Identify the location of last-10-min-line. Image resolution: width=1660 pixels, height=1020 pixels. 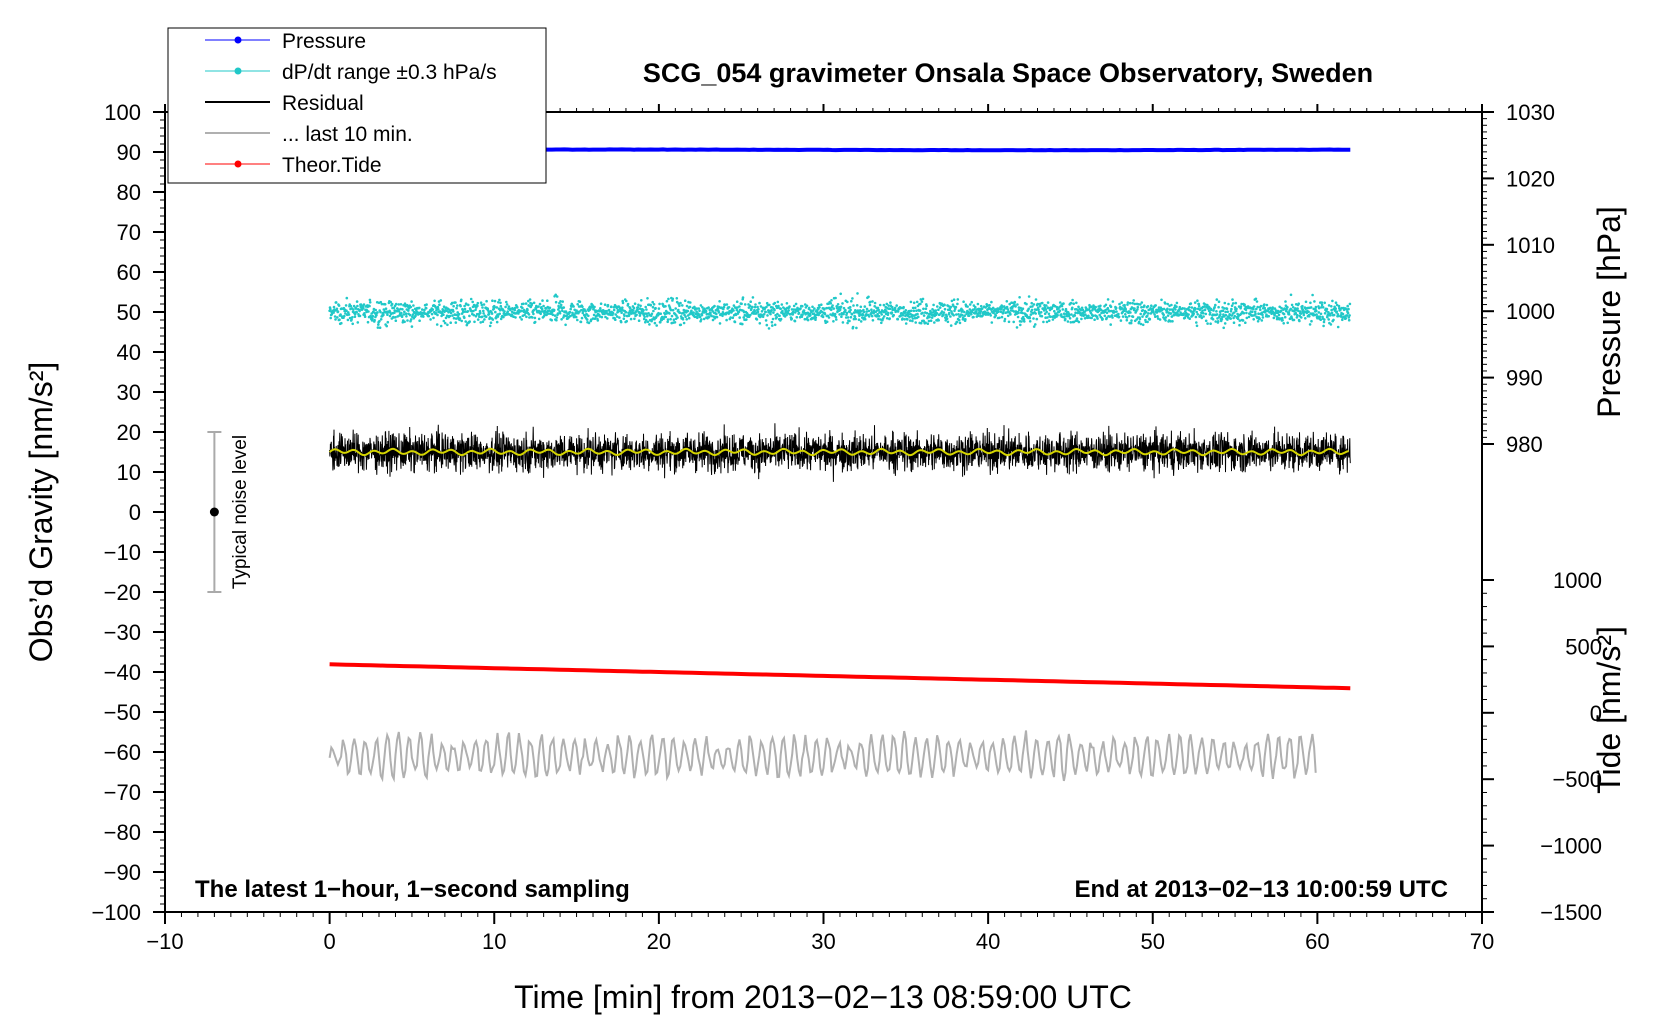
(822, 756).